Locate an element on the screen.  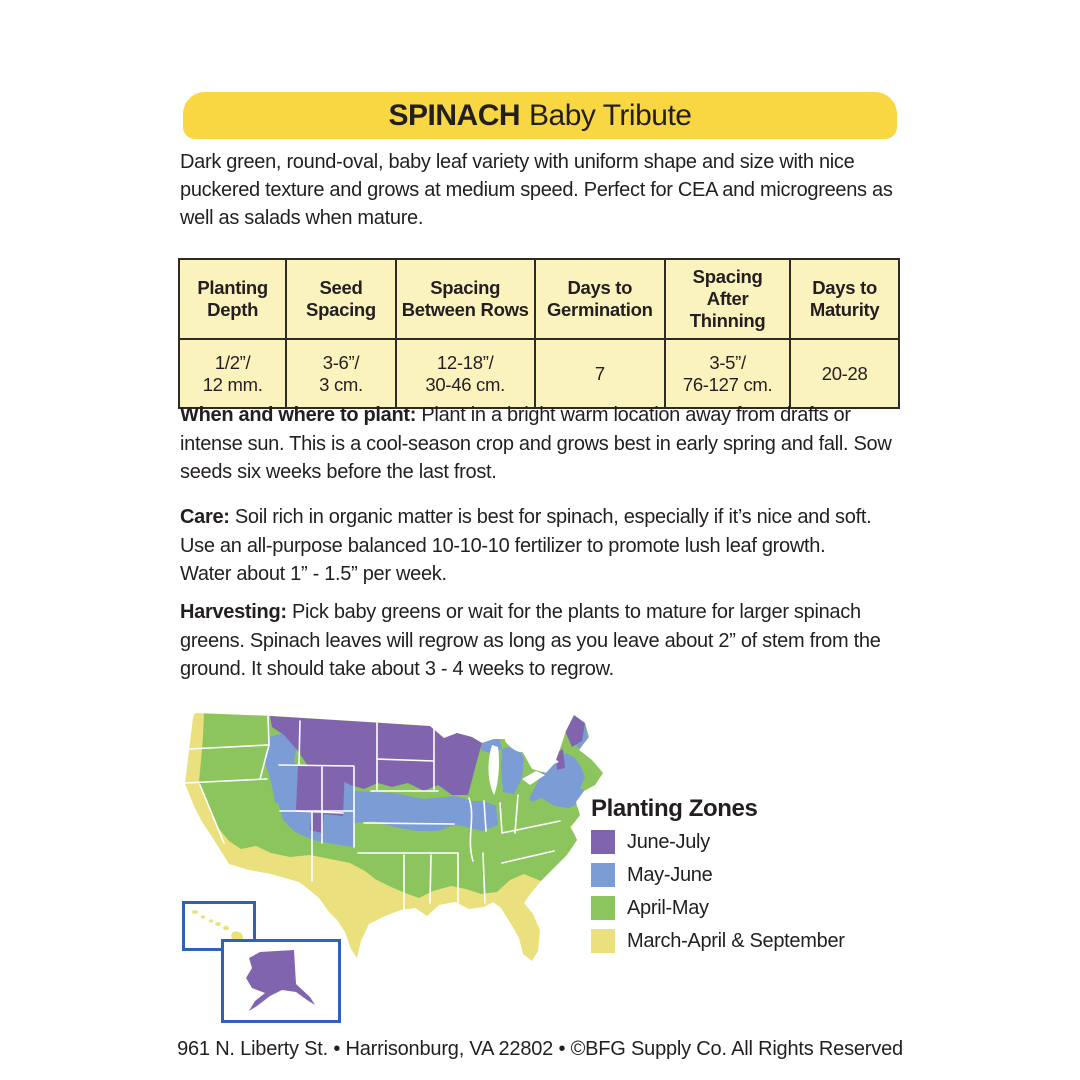
legend-label: March-April & September is located at coordinates (736, 940).